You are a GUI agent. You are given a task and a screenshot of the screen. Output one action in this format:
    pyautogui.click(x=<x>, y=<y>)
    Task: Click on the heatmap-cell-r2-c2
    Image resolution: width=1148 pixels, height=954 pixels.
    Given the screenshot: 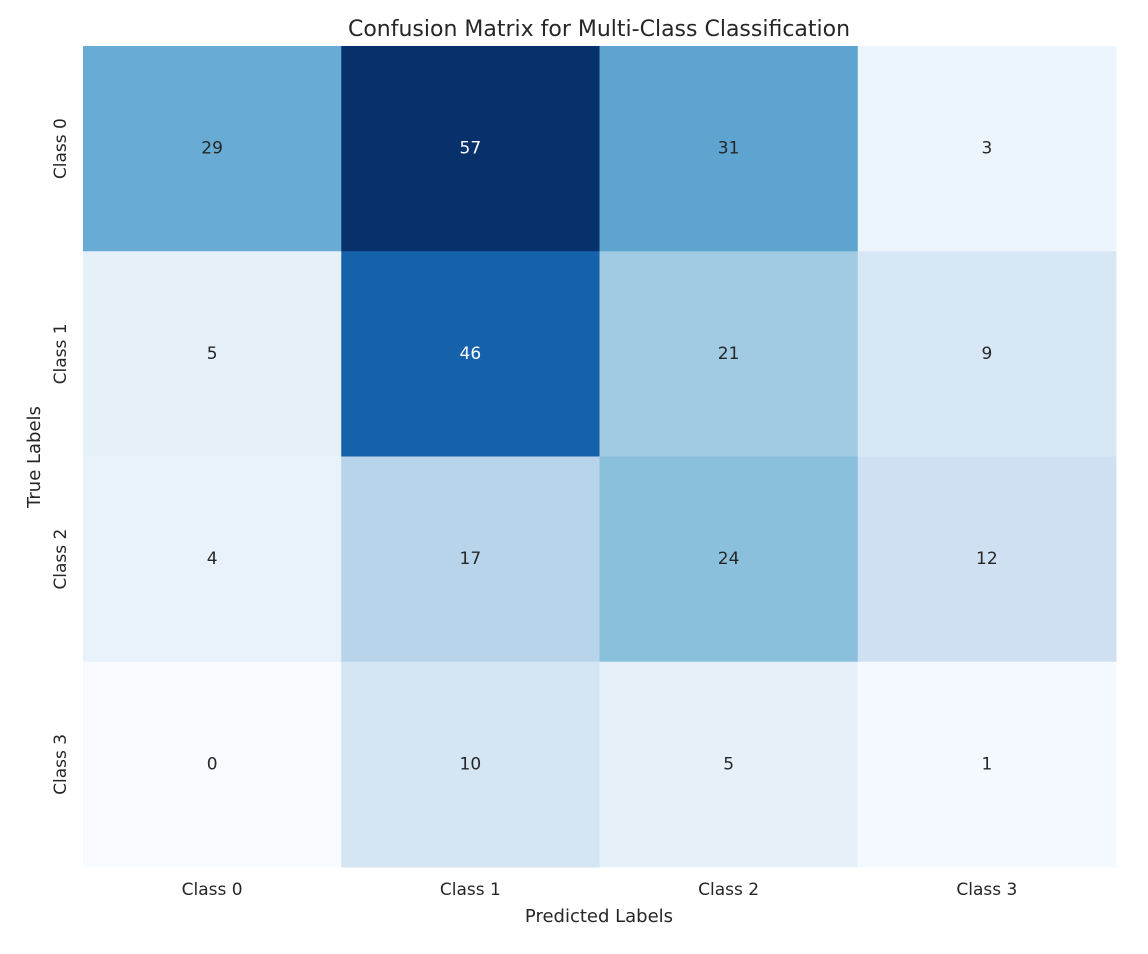 What is the action you would take?
    pyautogui.click(x=729, y=559)
    